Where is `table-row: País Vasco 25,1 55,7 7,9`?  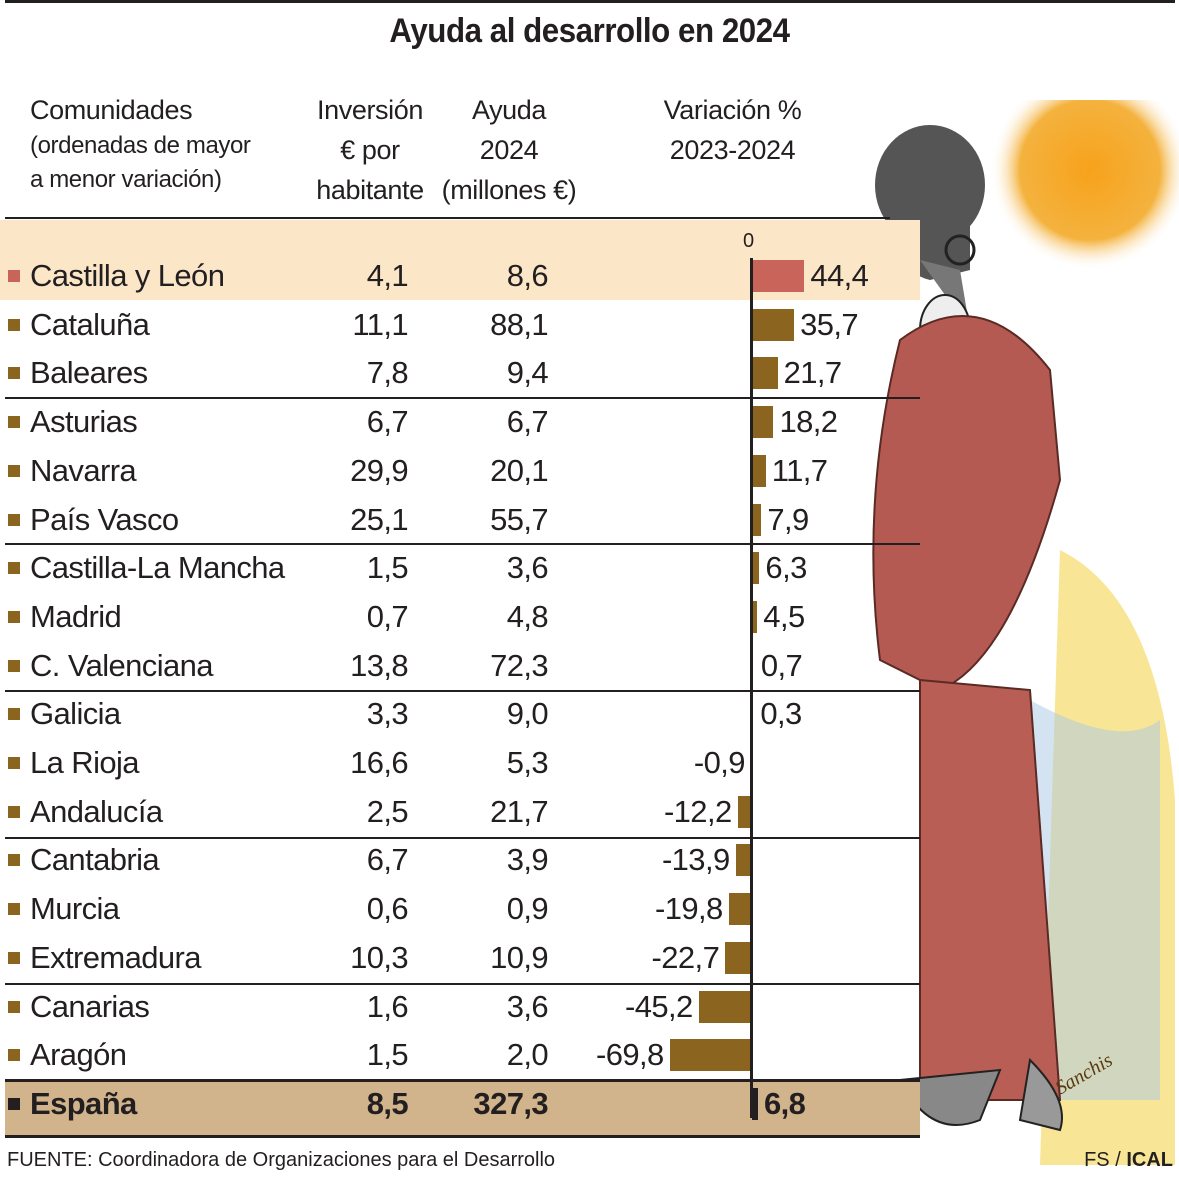
table-row: País Vasco 25,1 55,7 7,9 is located at coordinates (460, 520).